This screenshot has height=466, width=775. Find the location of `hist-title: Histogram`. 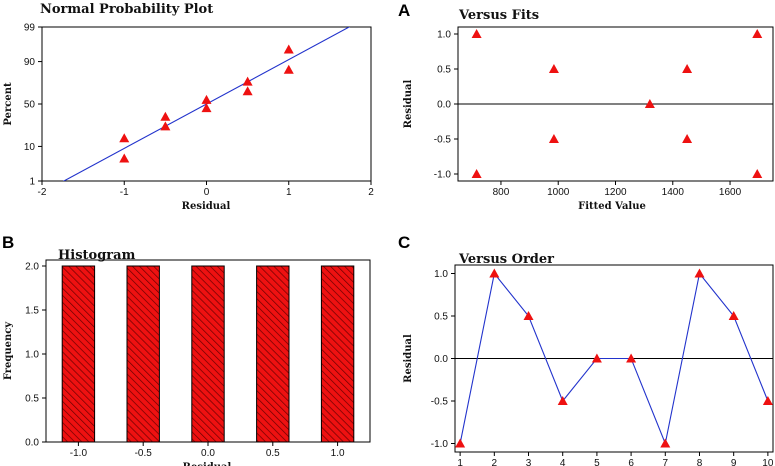

hist-title: Histogram is located at coordinates (97, 255).